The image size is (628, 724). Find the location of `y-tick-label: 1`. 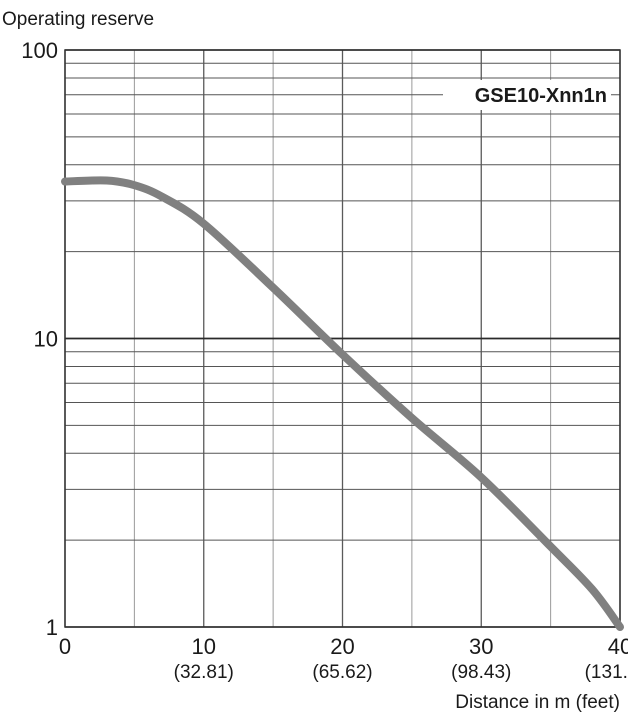

y-tick-label: 1 is located at coordinates (52, 627).